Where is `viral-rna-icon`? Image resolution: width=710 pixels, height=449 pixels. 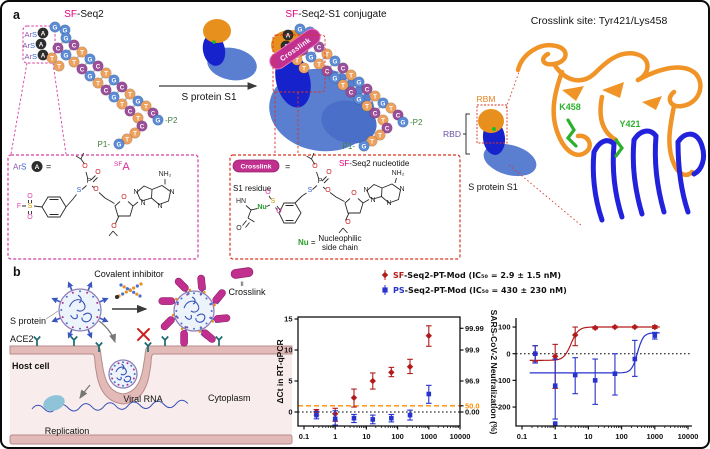
viral-rna-icon is located at coordinates (123, 373).